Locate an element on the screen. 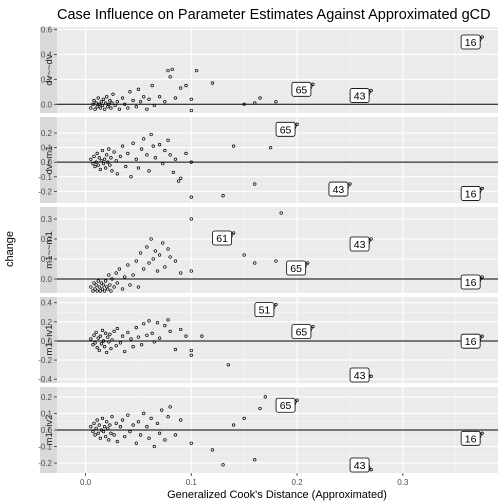 Image resolution: width=504 pixels, height=504 pixels. facet-strip-label: dv~m1 is located at coordinates (49, 160).